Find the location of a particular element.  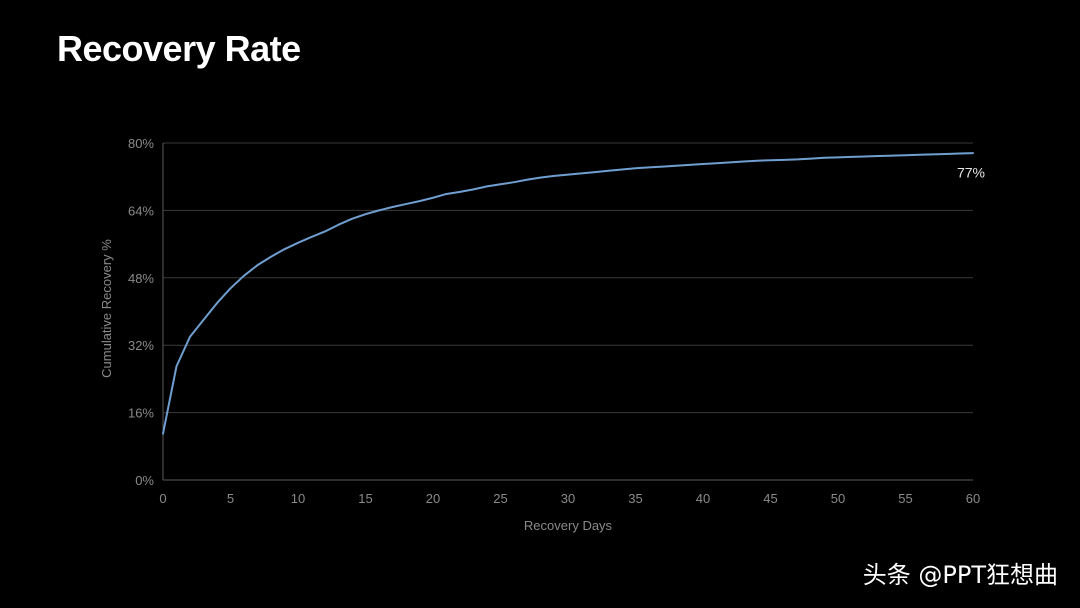

x-tick-label: 0 is located at coordinates (162, 498).